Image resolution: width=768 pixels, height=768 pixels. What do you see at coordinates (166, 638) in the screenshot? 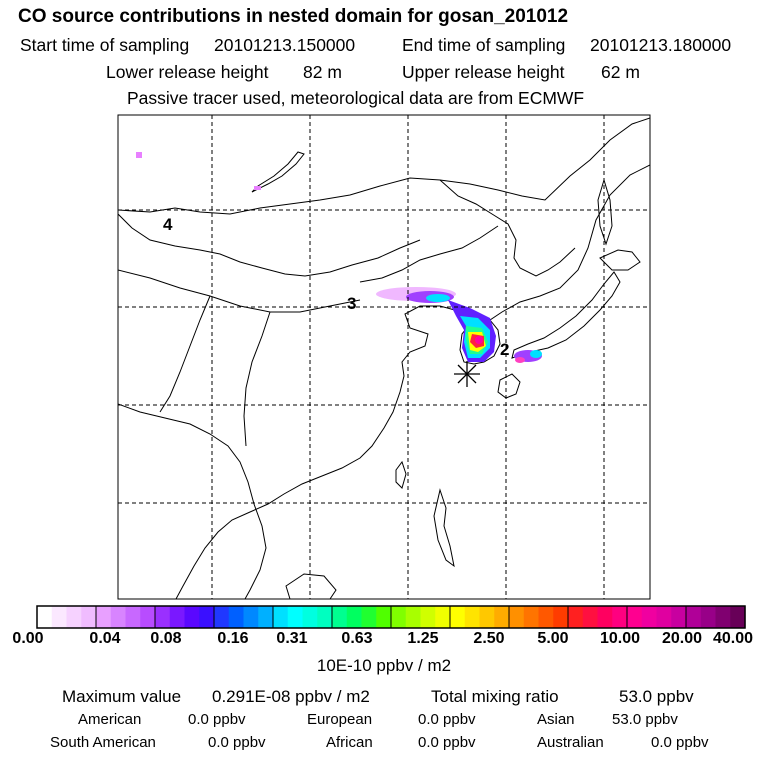
I see `legend-tick-2: 0.08` at bounding box center [166, 638].